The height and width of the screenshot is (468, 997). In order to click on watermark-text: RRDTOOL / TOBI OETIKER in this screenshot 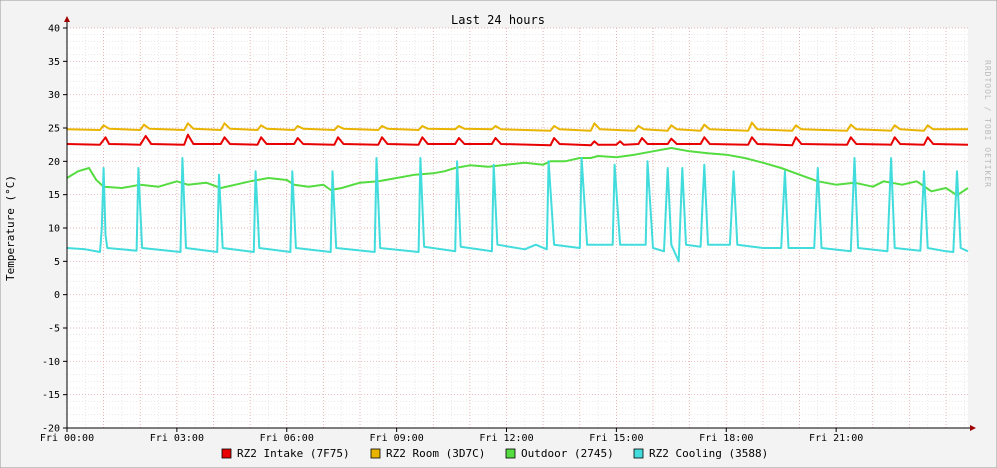, I will do `click(987, 124)`.